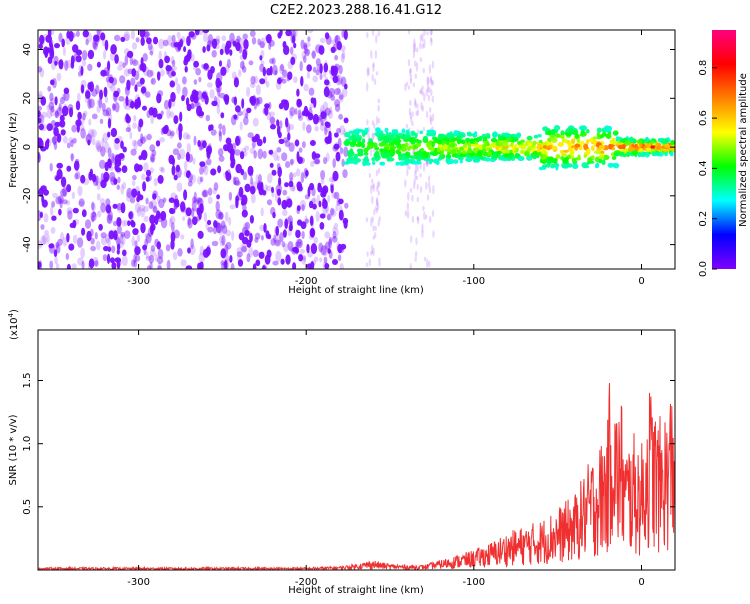  Describe the element at coordinates (27, 244) in the screenshot. I see `y-axis-tick-label: -40` at that location.